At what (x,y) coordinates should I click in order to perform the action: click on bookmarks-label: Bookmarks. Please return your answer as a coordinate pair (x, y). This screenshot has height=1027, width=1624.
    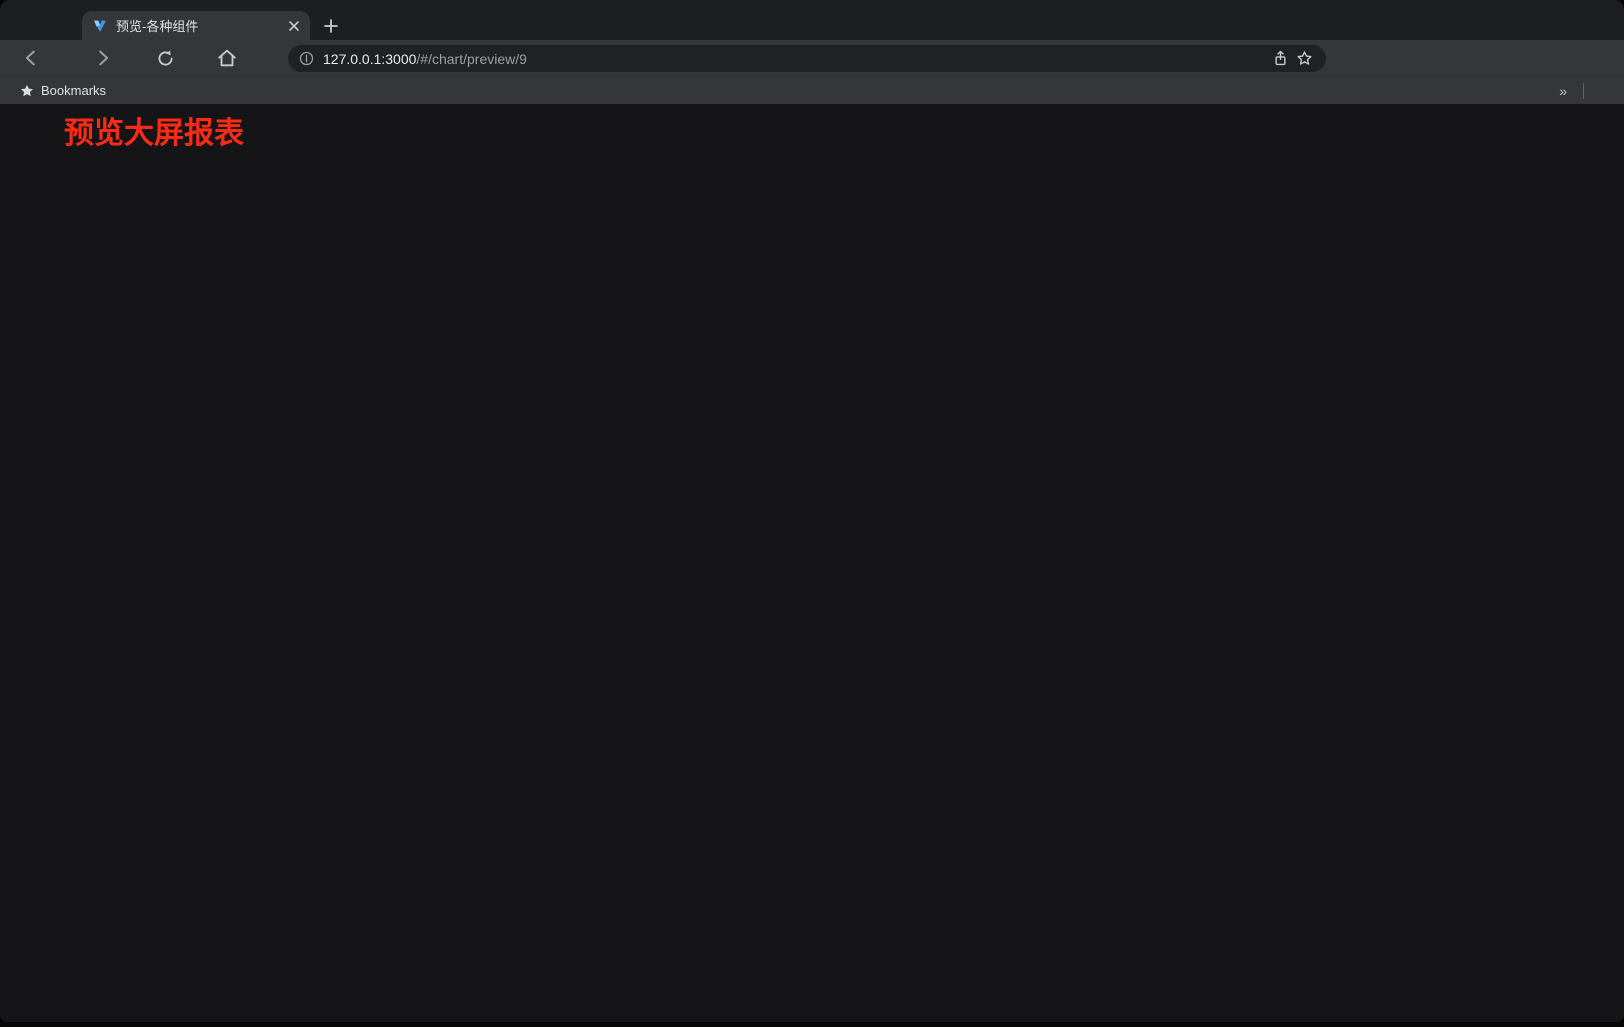
    Looking at the image, I should click on (74, 90).